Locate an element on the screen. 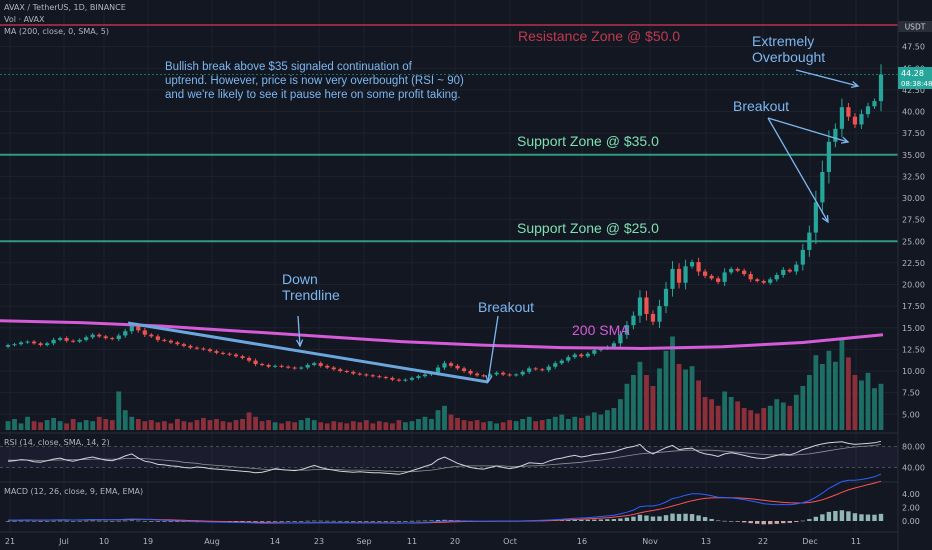 The image size is (932, 550). x-tick-label: 16 is located at coordinates (582, 541).